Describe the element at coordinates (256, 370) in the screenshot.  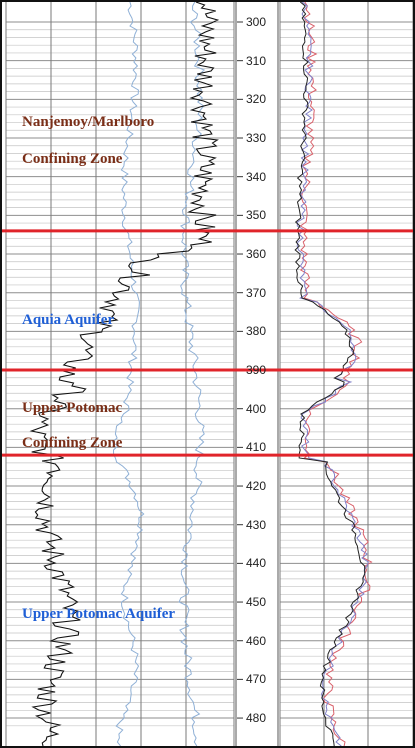
I see `depth-label: 390` at that location.